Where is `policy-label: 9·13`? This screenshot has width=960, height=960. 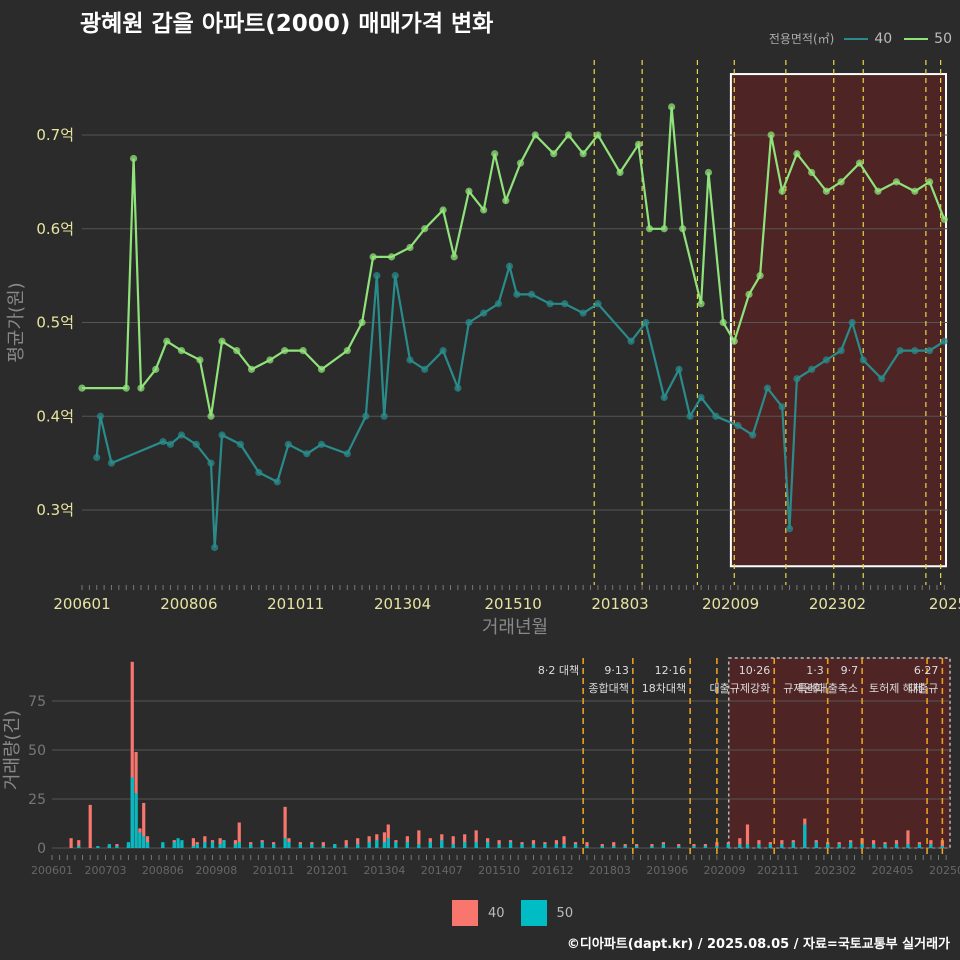 policy-label: 9·13 is located at coordinates (616, 670).